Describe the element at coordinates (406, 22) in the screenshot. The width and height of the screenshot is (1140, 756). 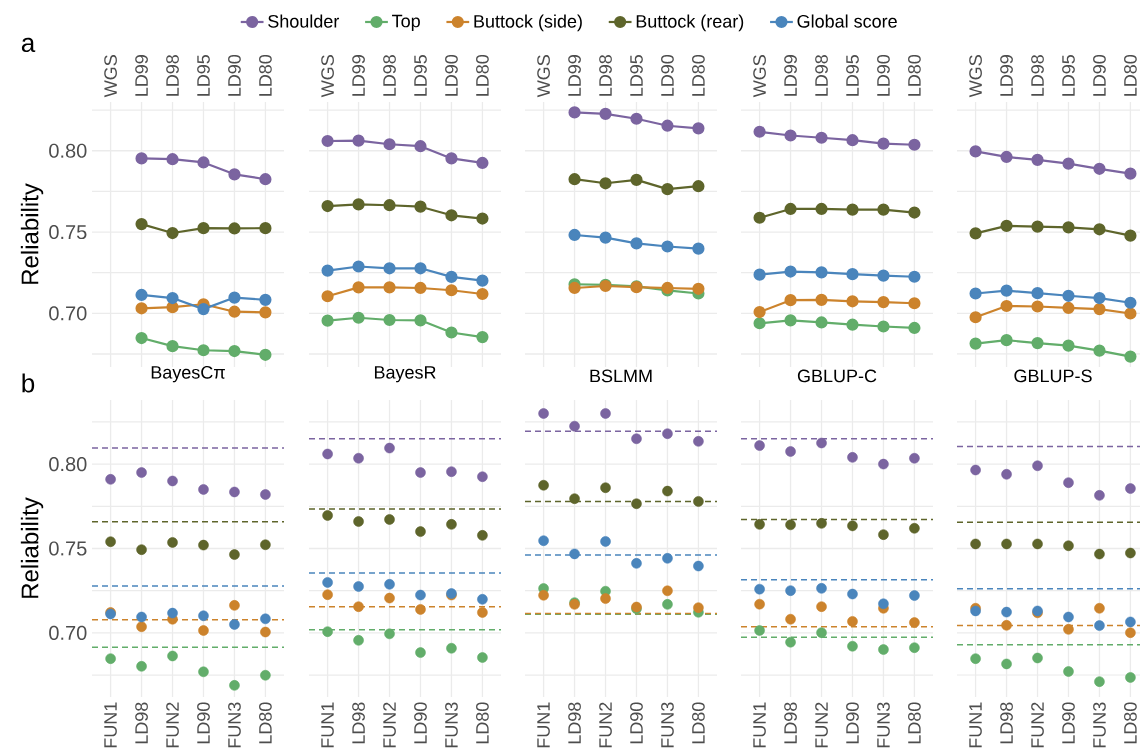
I see `legend-label: Top` at that location.